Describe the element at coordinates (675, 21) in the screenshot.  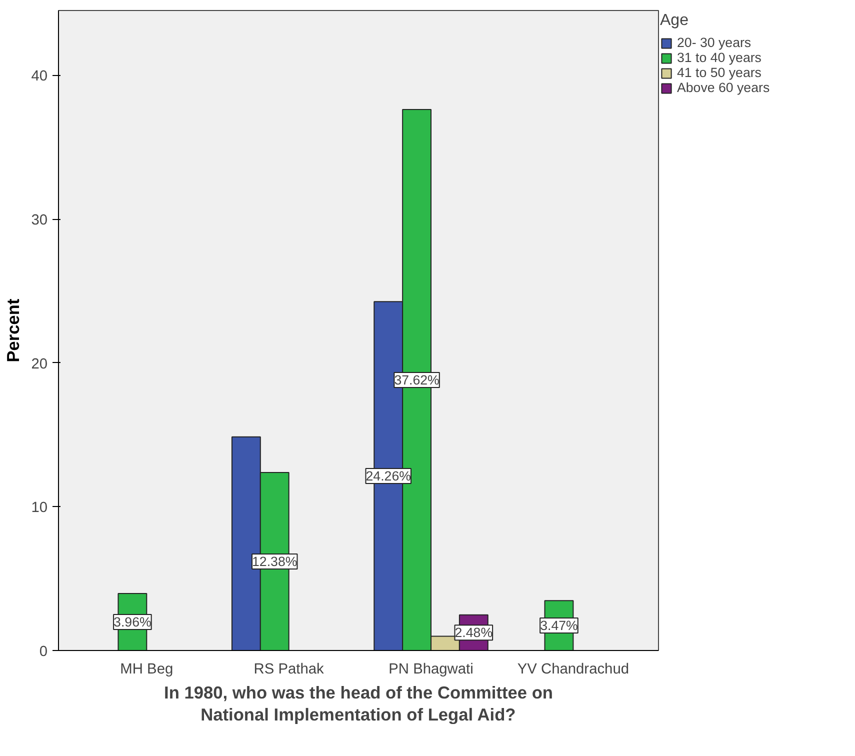
I see `legend-title: Age` at that location.